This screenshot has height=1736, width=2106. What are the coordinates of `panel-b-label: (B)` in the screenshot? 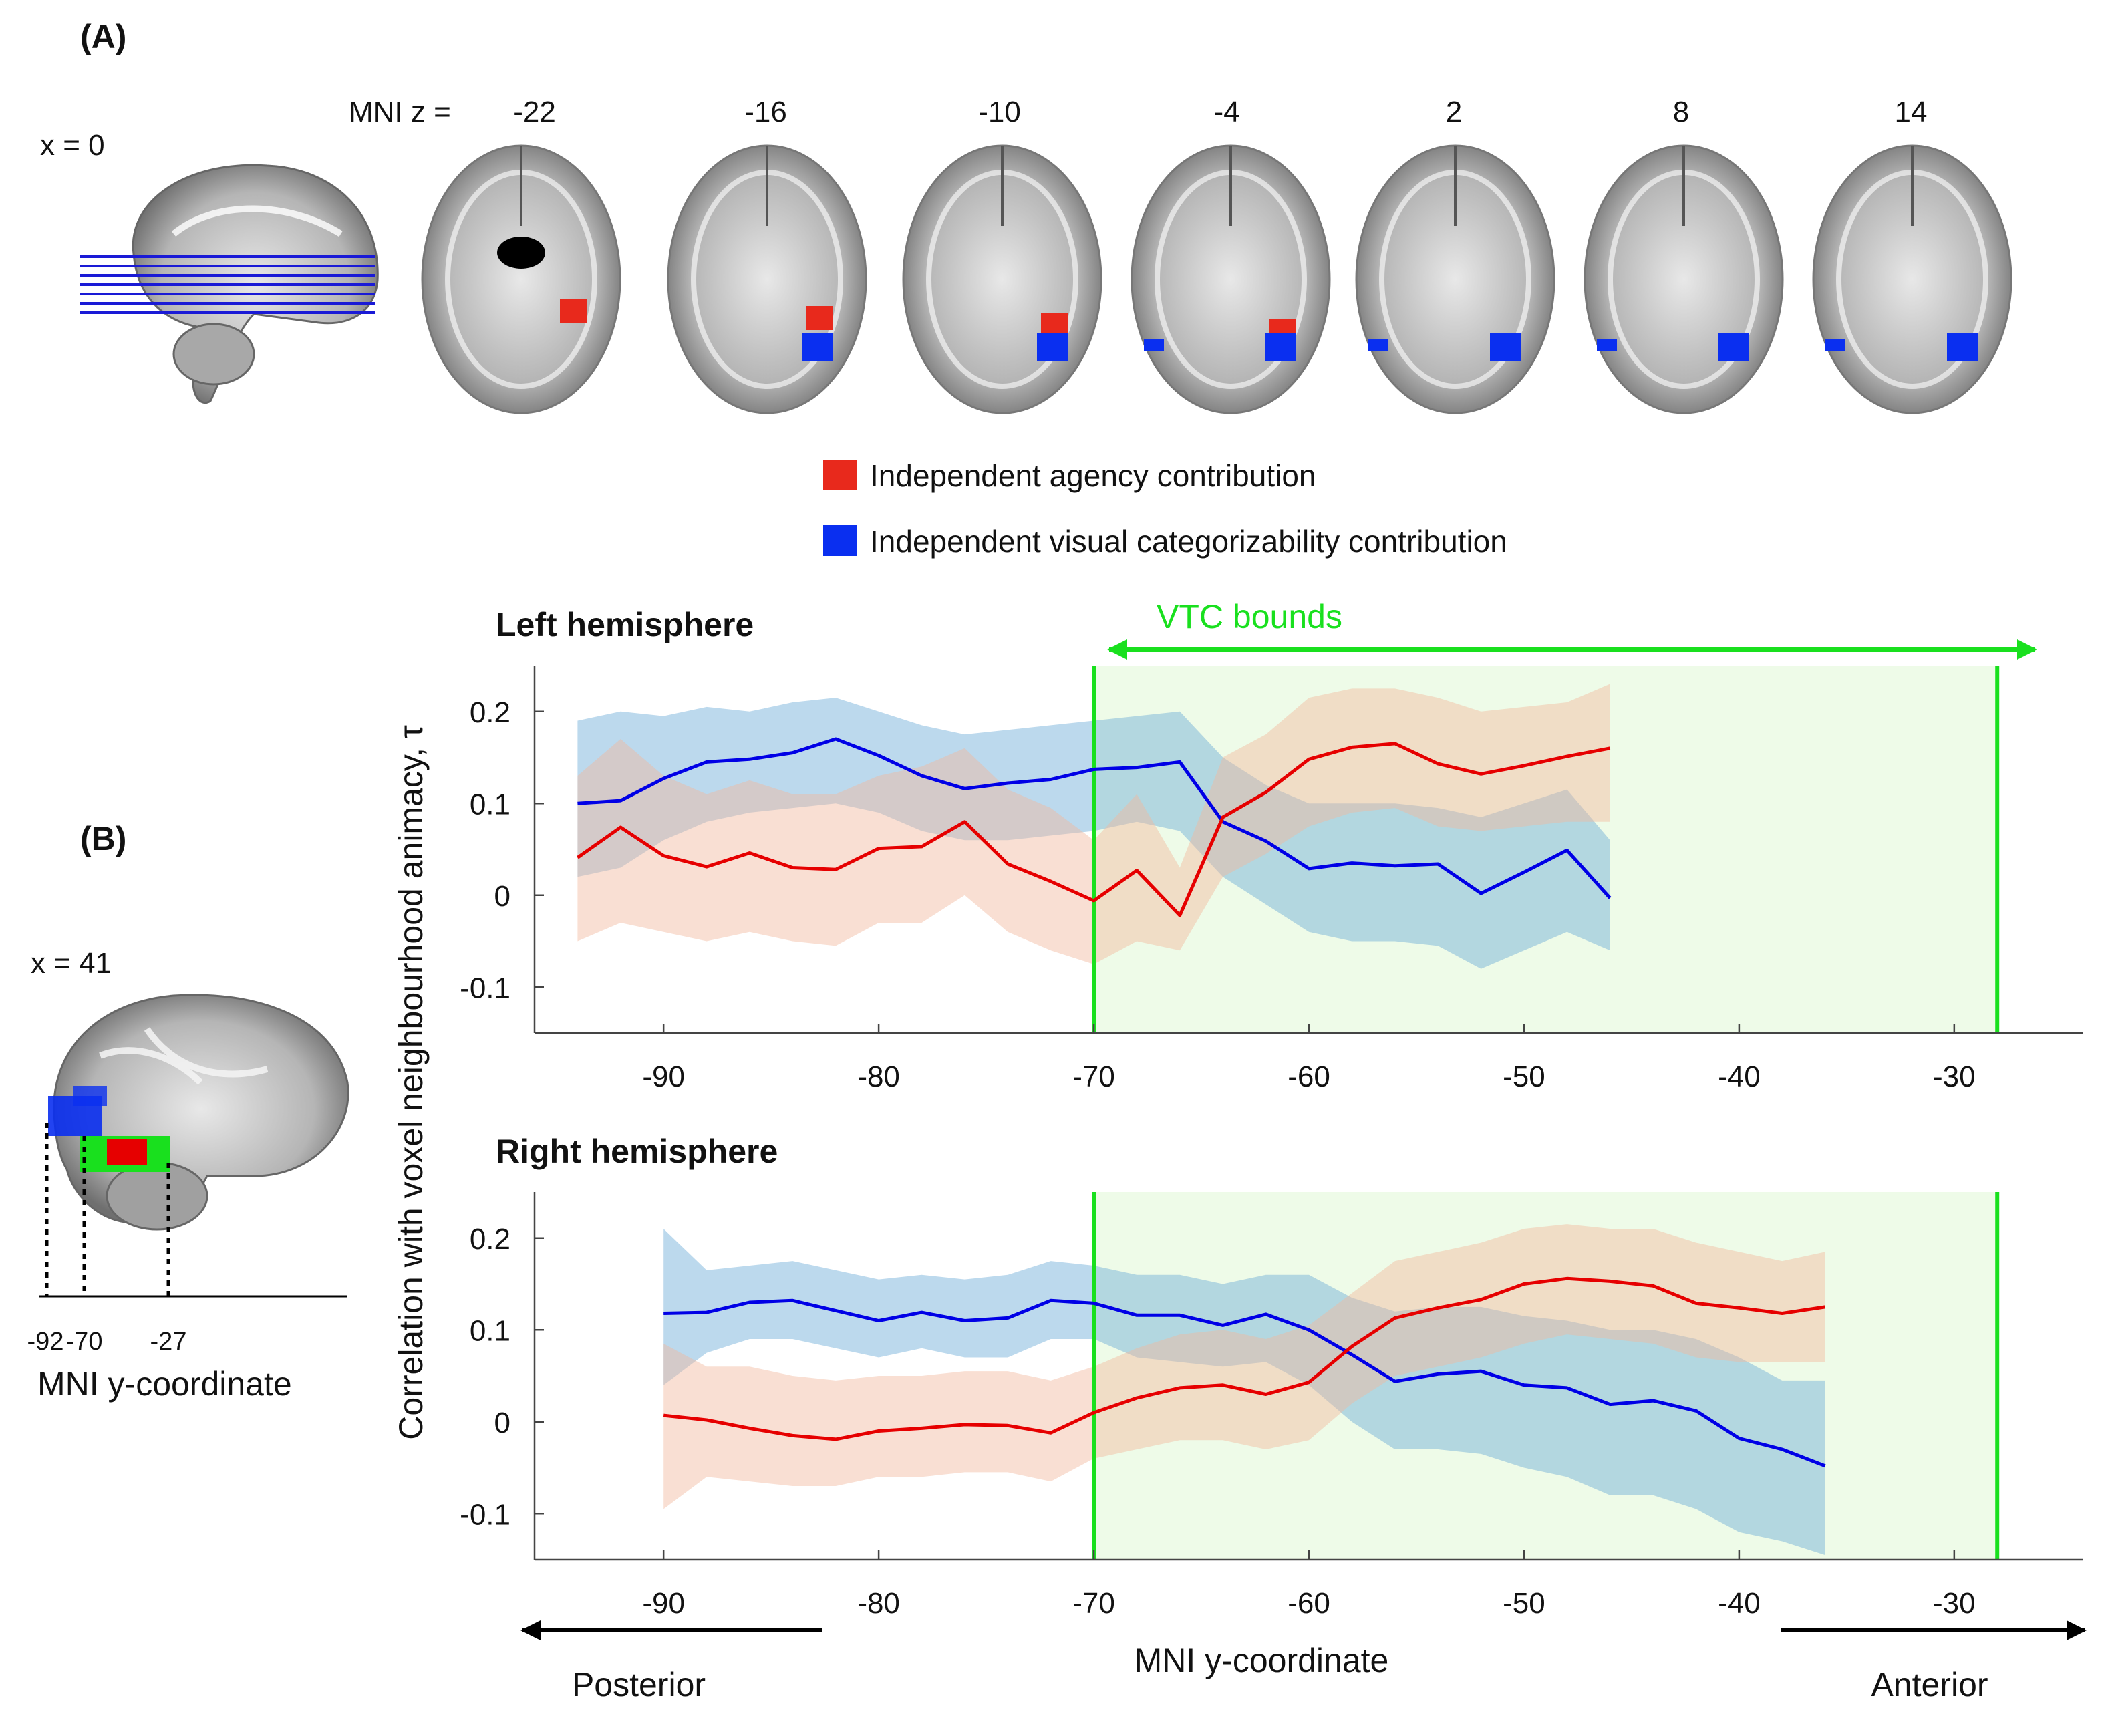 It's located at (103, 838).